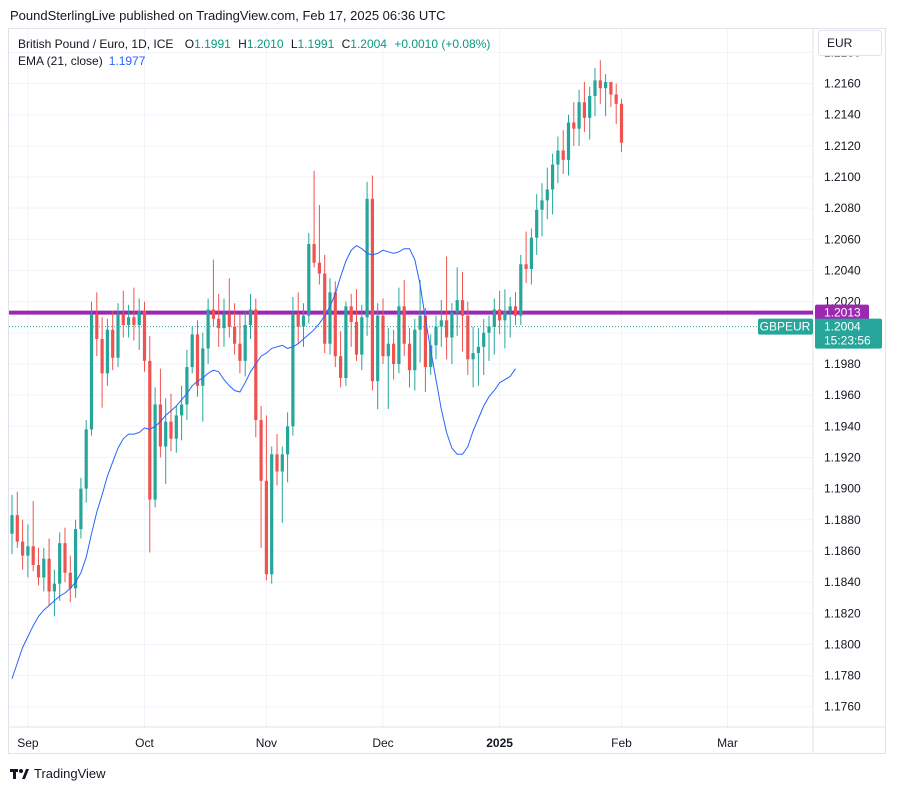 The width and height of the screenshot is (897, 791). I want to click on y-tick-label: 1.1960, so click(842, 395).